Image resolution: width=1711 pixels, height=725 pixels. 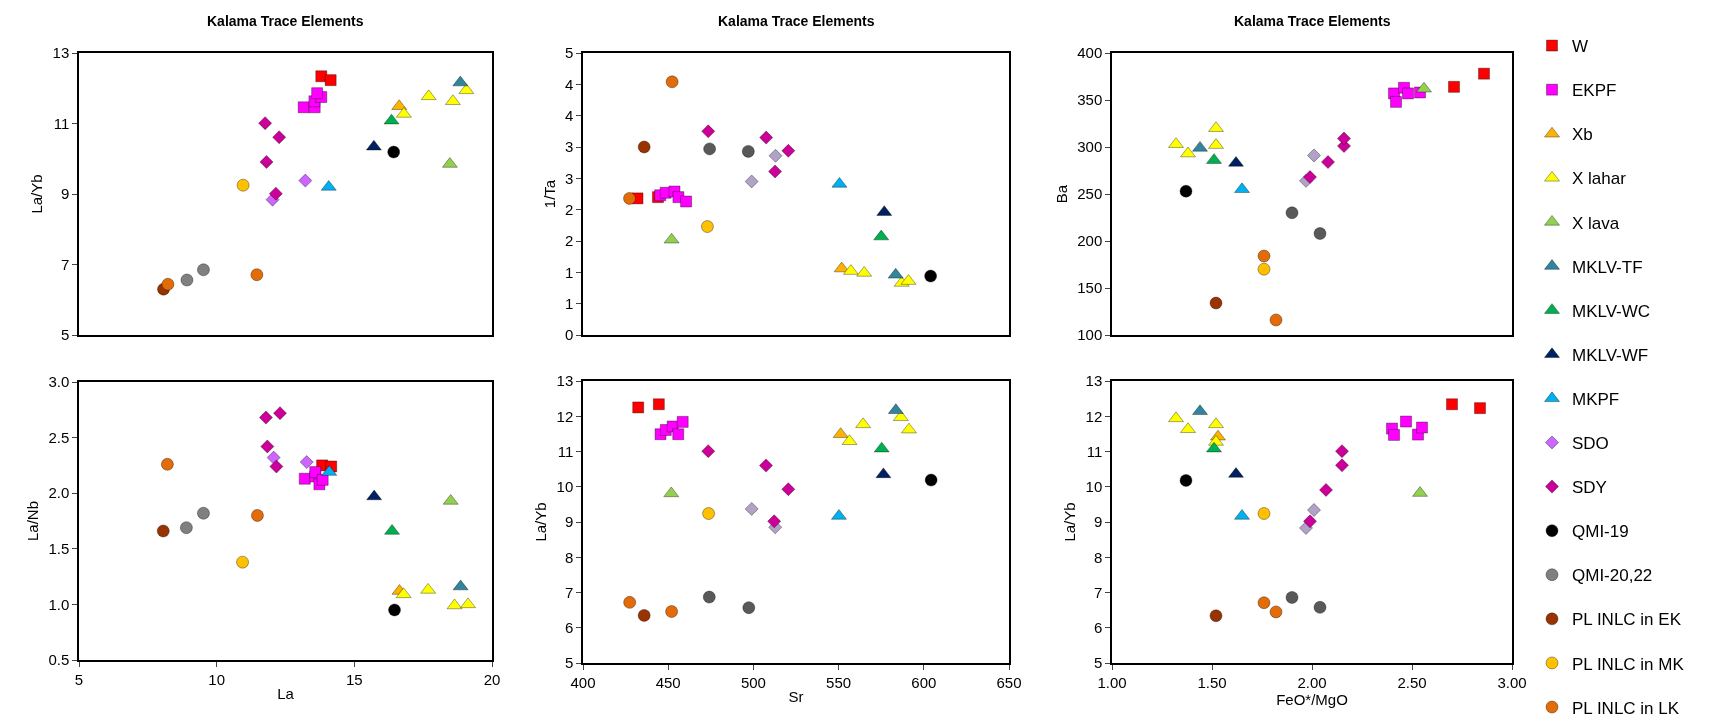 What do you see at coordinates (354, 679) in the screenshot?
I see `x-tick-label: 15` at bounding box center [354, 679].